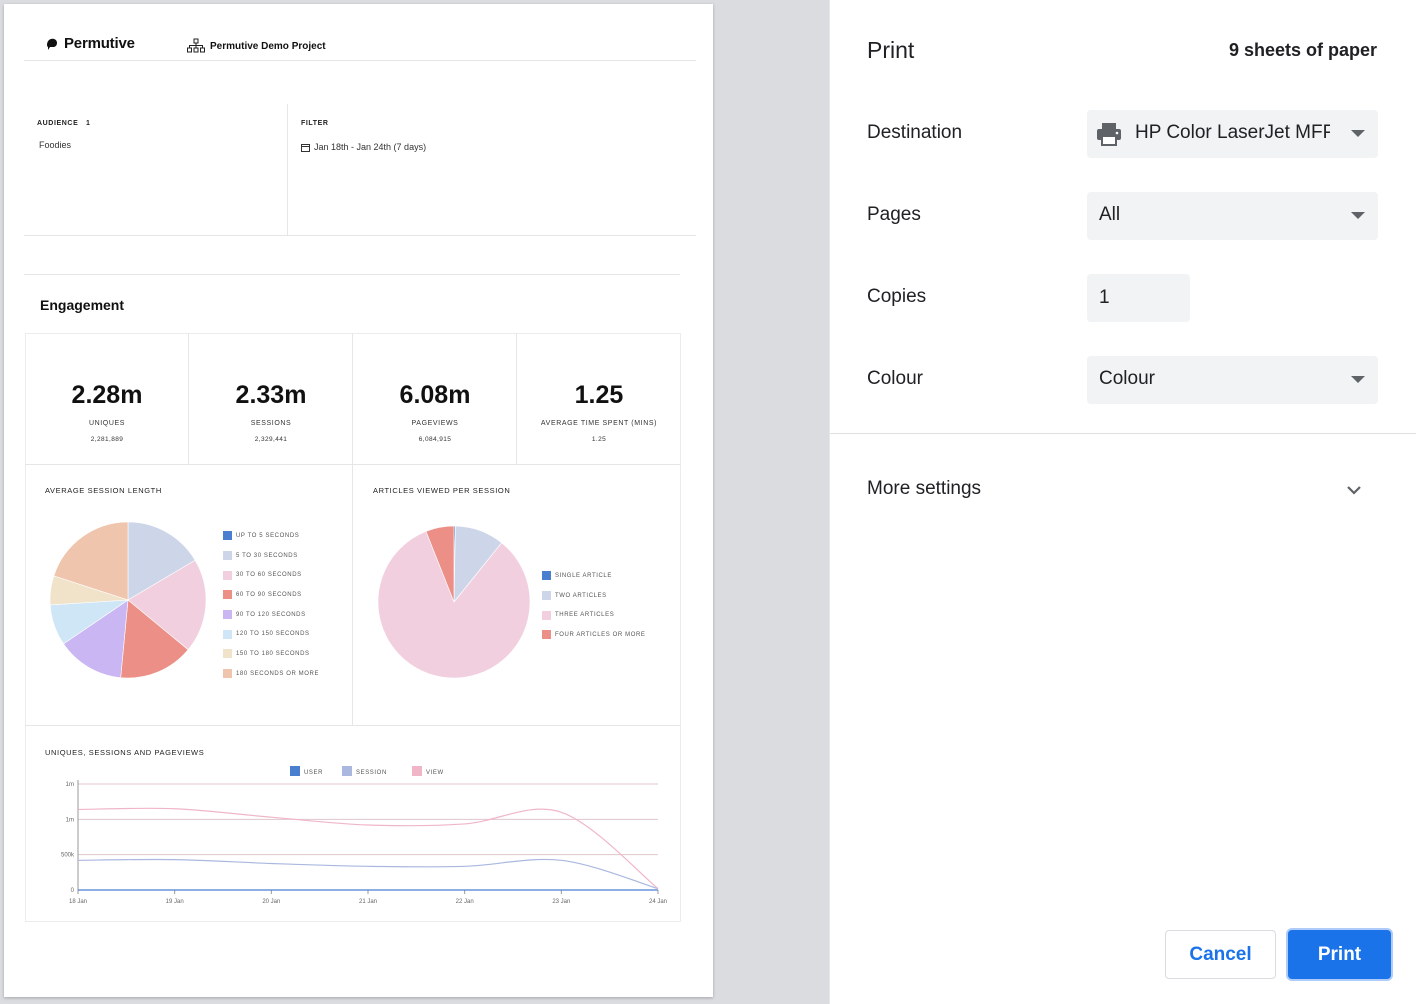  What do you see at coordinates (371, 773) in the screenshot?
I see `legend-label: SESSION` at bounding box center [371, 773].